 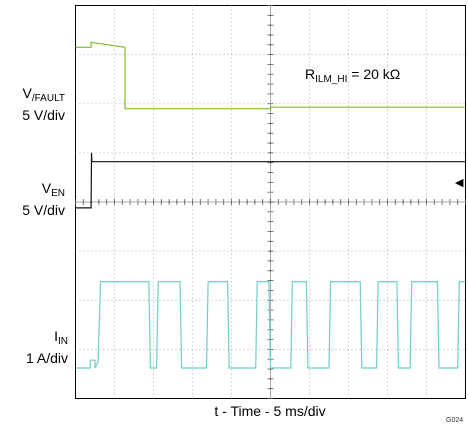 I want to click on iin-scale: 1 A/div, so click(x=46, y=358).